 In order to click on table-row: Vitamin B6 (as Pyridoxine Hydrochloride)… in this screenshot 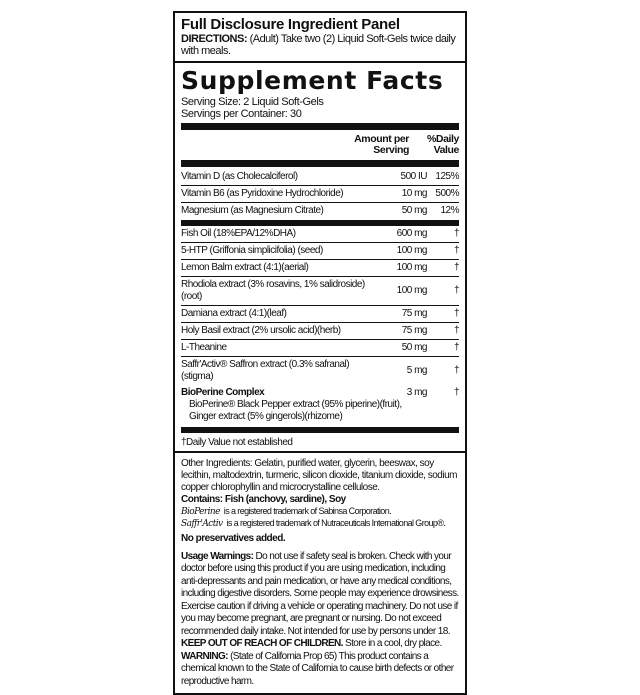, I will do `click(320, 194)`.